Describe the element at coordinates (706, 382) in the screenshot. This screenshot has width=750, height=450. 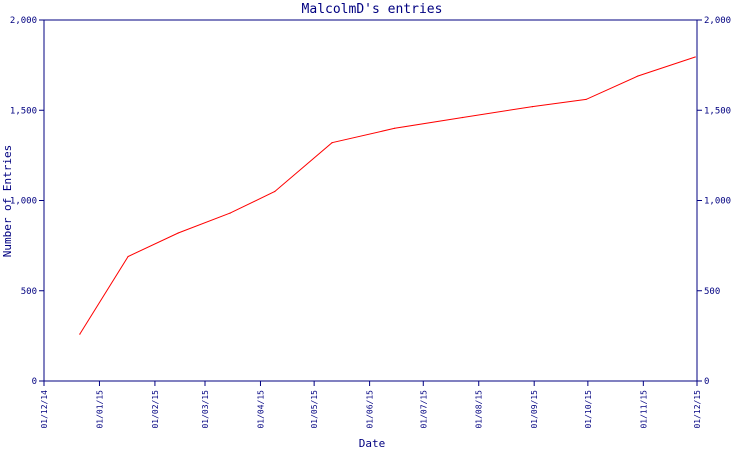
I see `y-tick-label-right: 0` at that location.